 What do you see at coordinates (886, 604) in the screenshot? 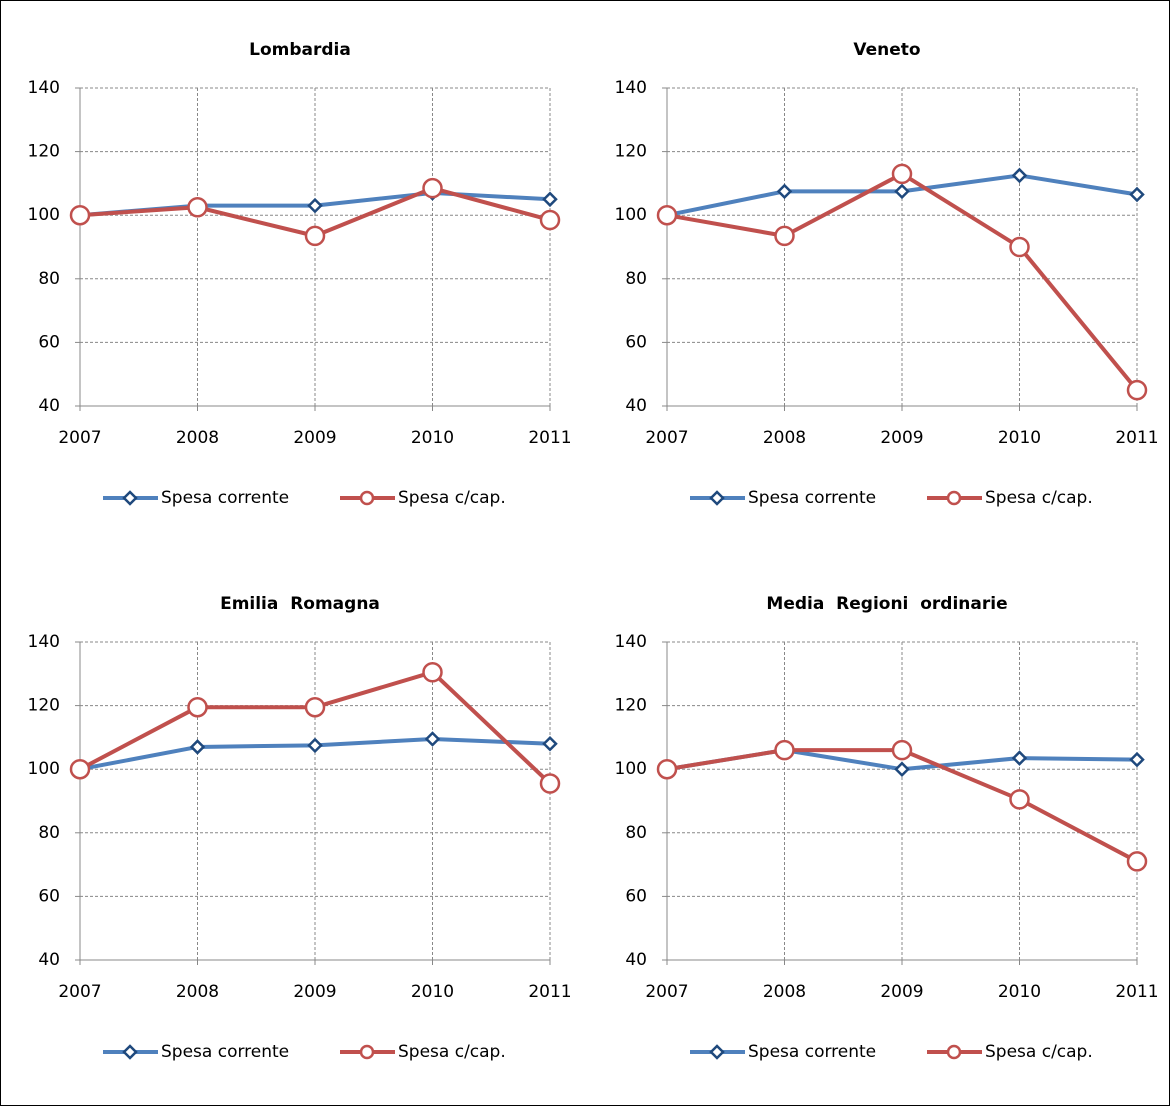
I see `chart-title: Media Regioni ordinarie` at bounding box center [886, 604].